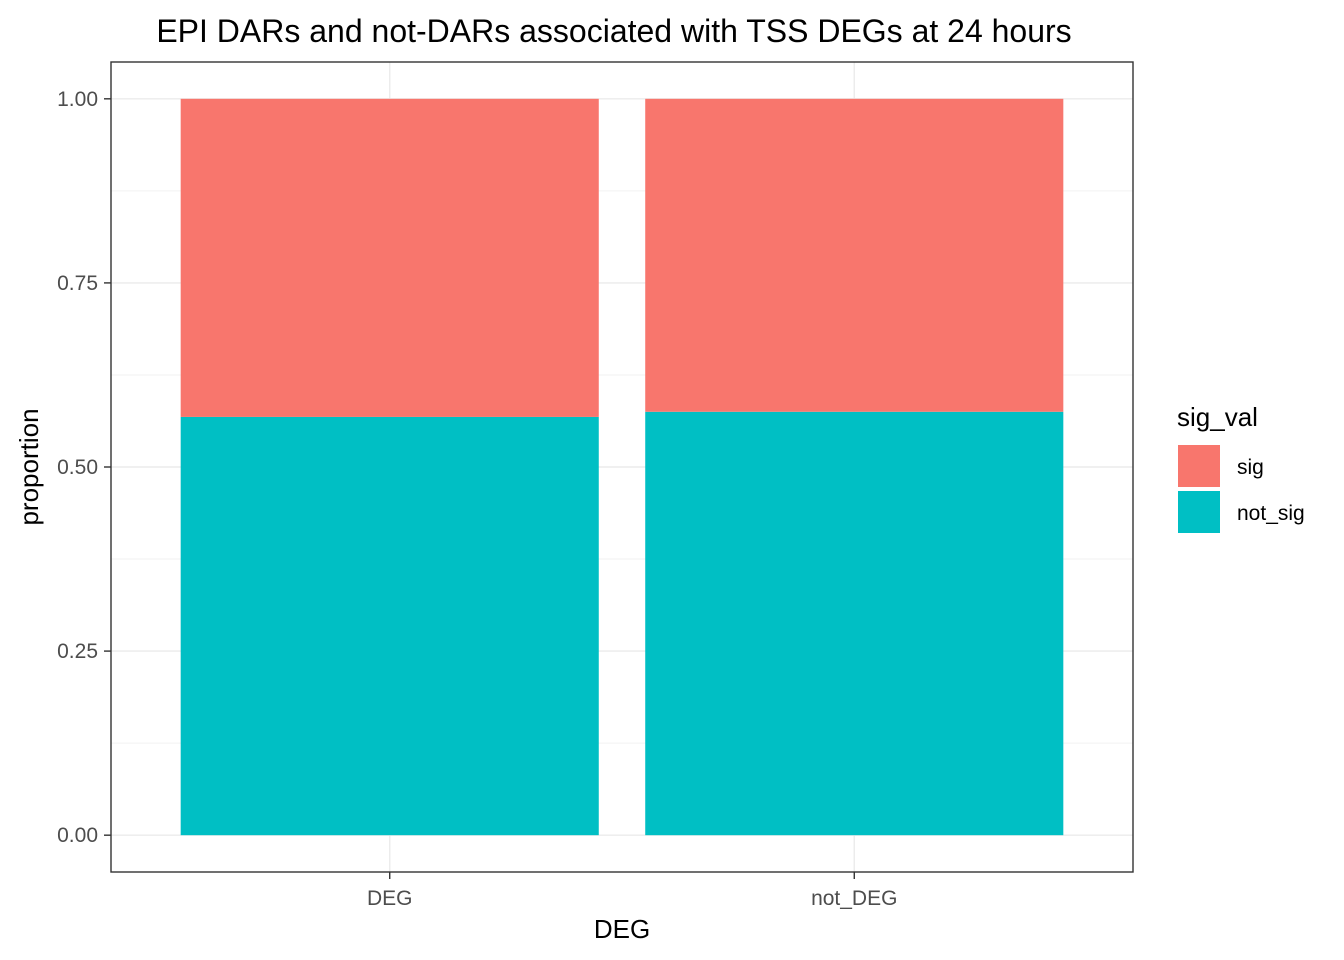  Describe the element at coordinates (389, 626) in the screenshot. I see `bar-DEG-not_sig` at that location.